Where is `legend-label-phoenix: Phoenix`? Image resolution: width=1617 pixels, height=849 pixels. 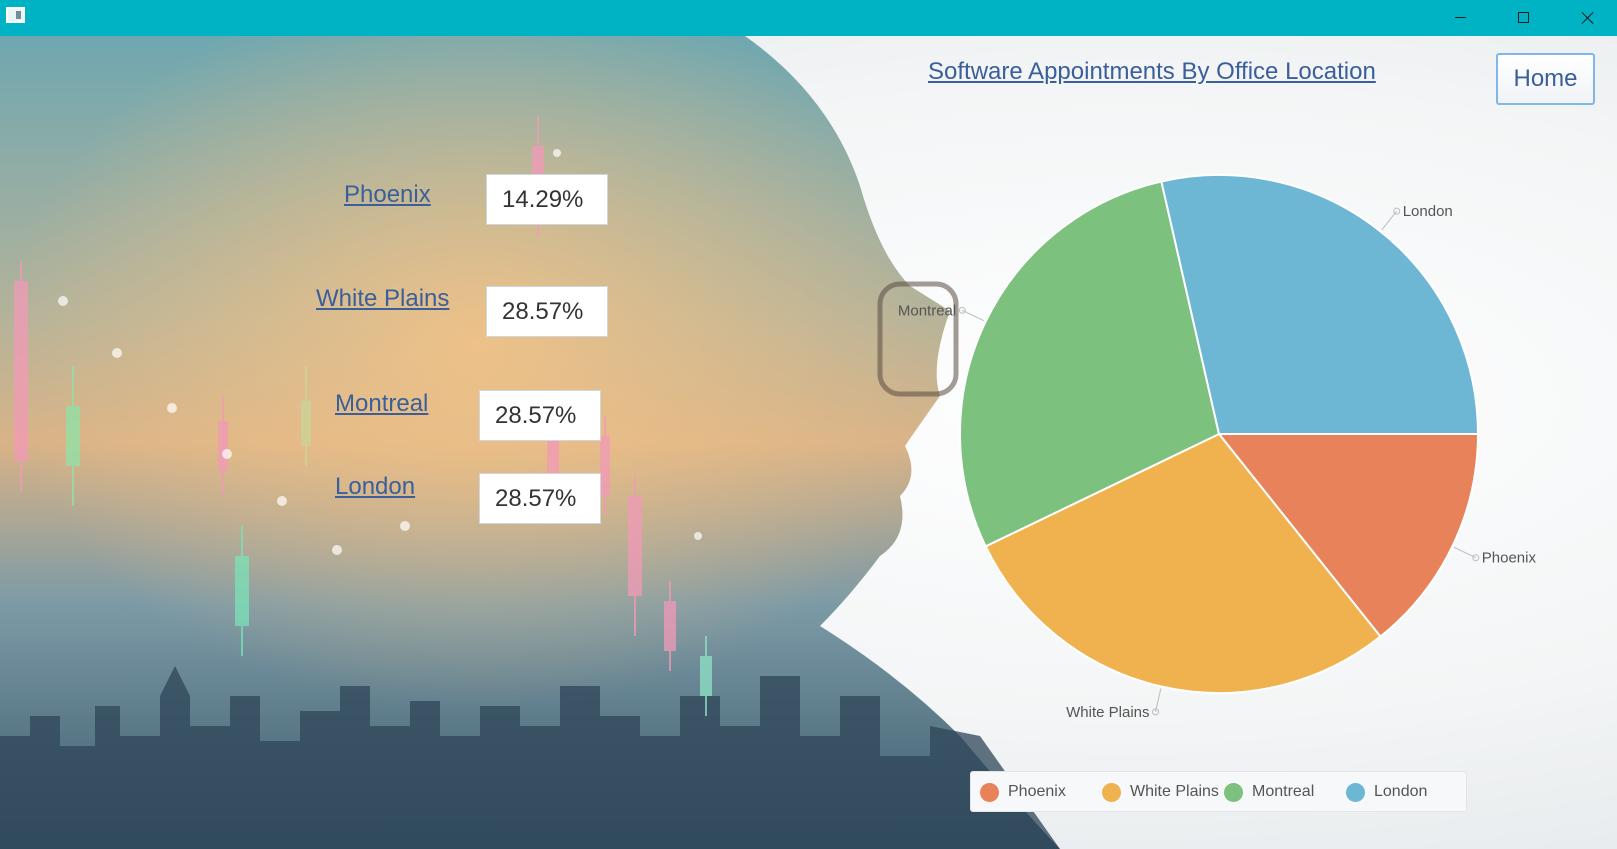 legend-label-phoenix: Phoenix is located at coordinates (1037, 791).